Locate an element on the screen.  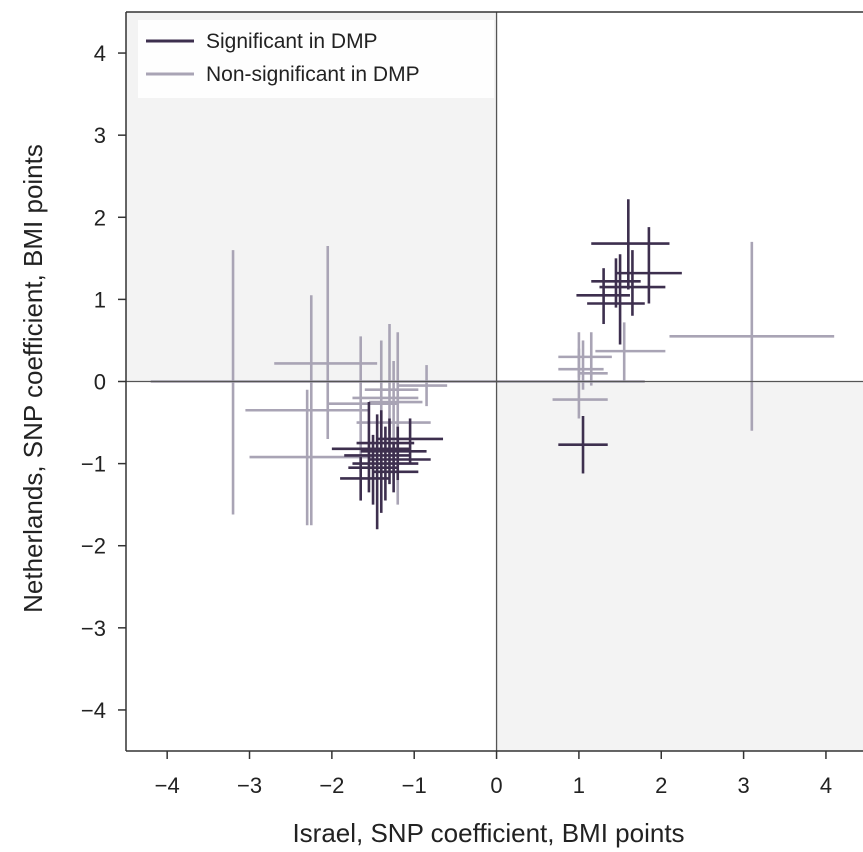
x-tick-label: −2 is located at coordinates (331, 785).